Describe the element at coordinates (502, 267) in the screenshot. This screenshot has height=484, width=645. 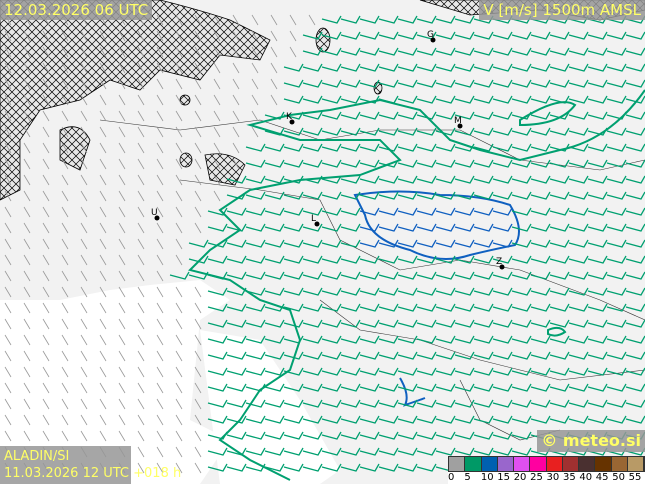
I see `city-marker` at that location.